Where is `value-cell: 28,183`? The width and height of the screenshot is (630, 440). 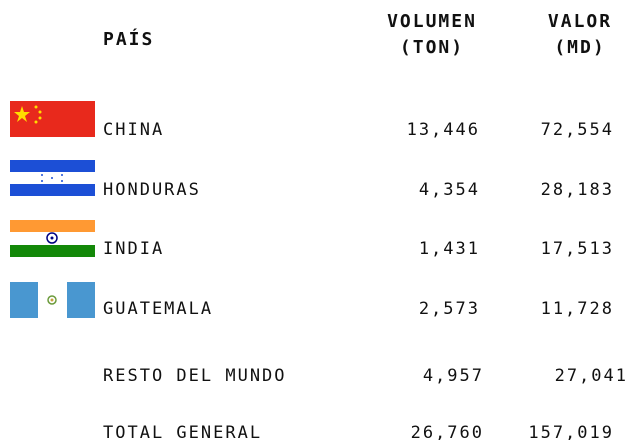 value-cell: 28,183 is located at coordinates (577, 190).